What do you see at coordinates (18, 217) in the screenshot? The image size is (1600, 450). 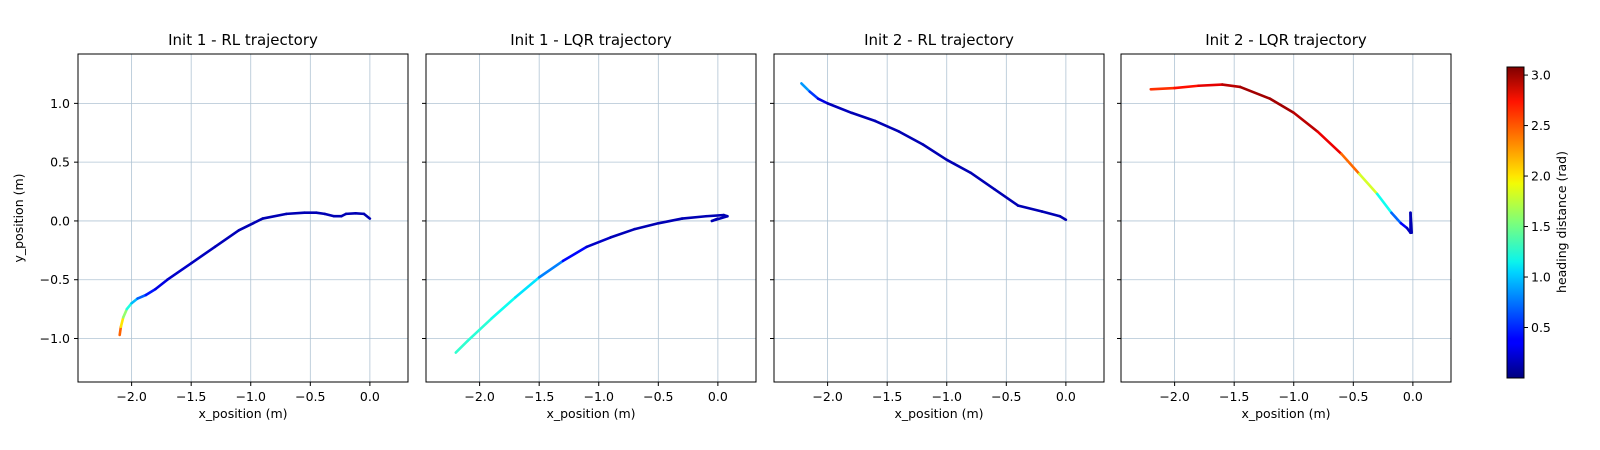 I see `y-axis-label: y_position (m)` at bounding box center [18, 217].